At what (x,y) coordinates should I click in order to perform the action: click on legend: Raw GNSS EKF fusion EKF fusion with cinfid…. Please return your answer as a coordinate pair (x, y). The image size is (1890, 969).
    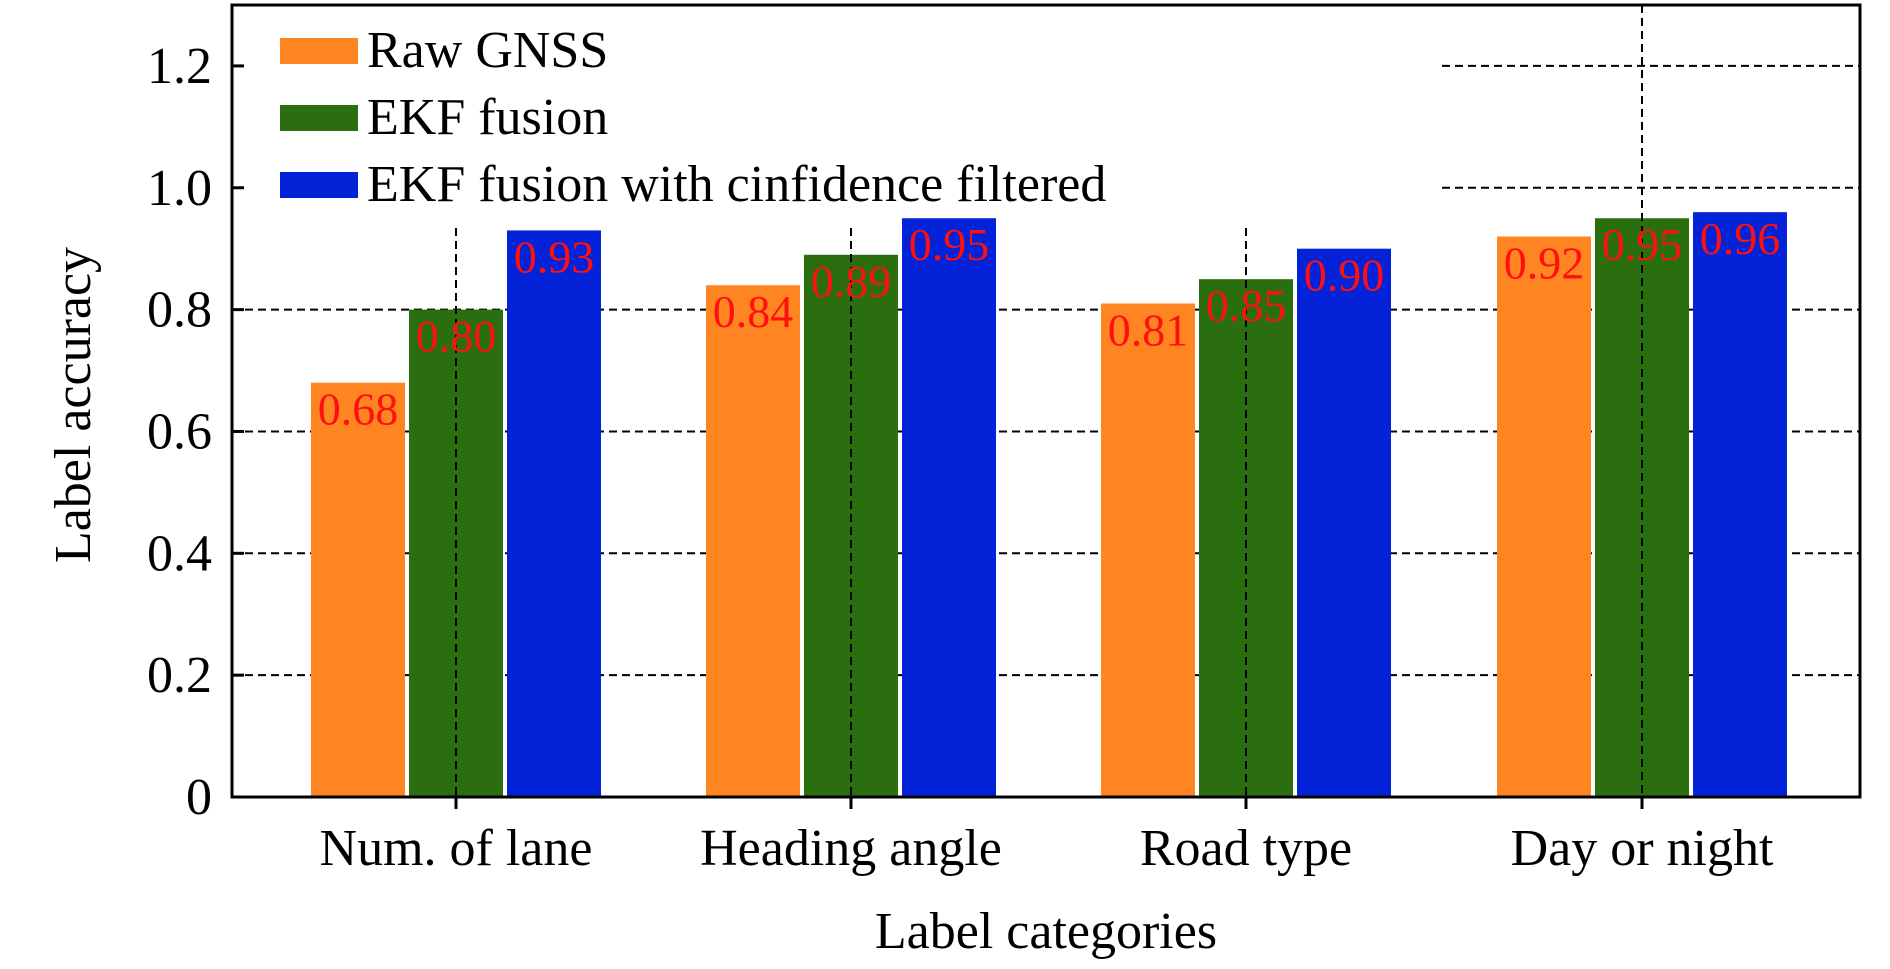
    Looking at the image, I should click on (693, 117).